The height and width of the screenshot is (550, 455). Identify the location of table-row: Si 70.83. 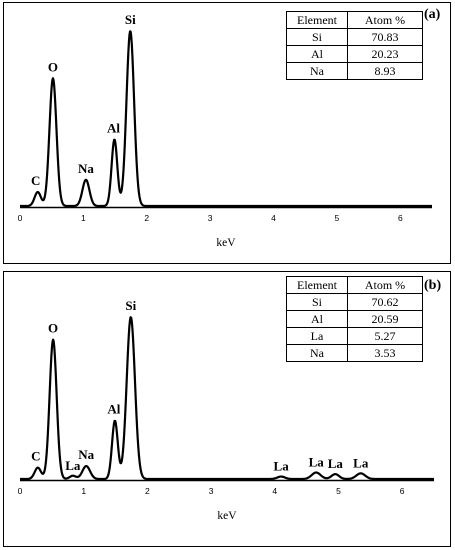
(354, 37).